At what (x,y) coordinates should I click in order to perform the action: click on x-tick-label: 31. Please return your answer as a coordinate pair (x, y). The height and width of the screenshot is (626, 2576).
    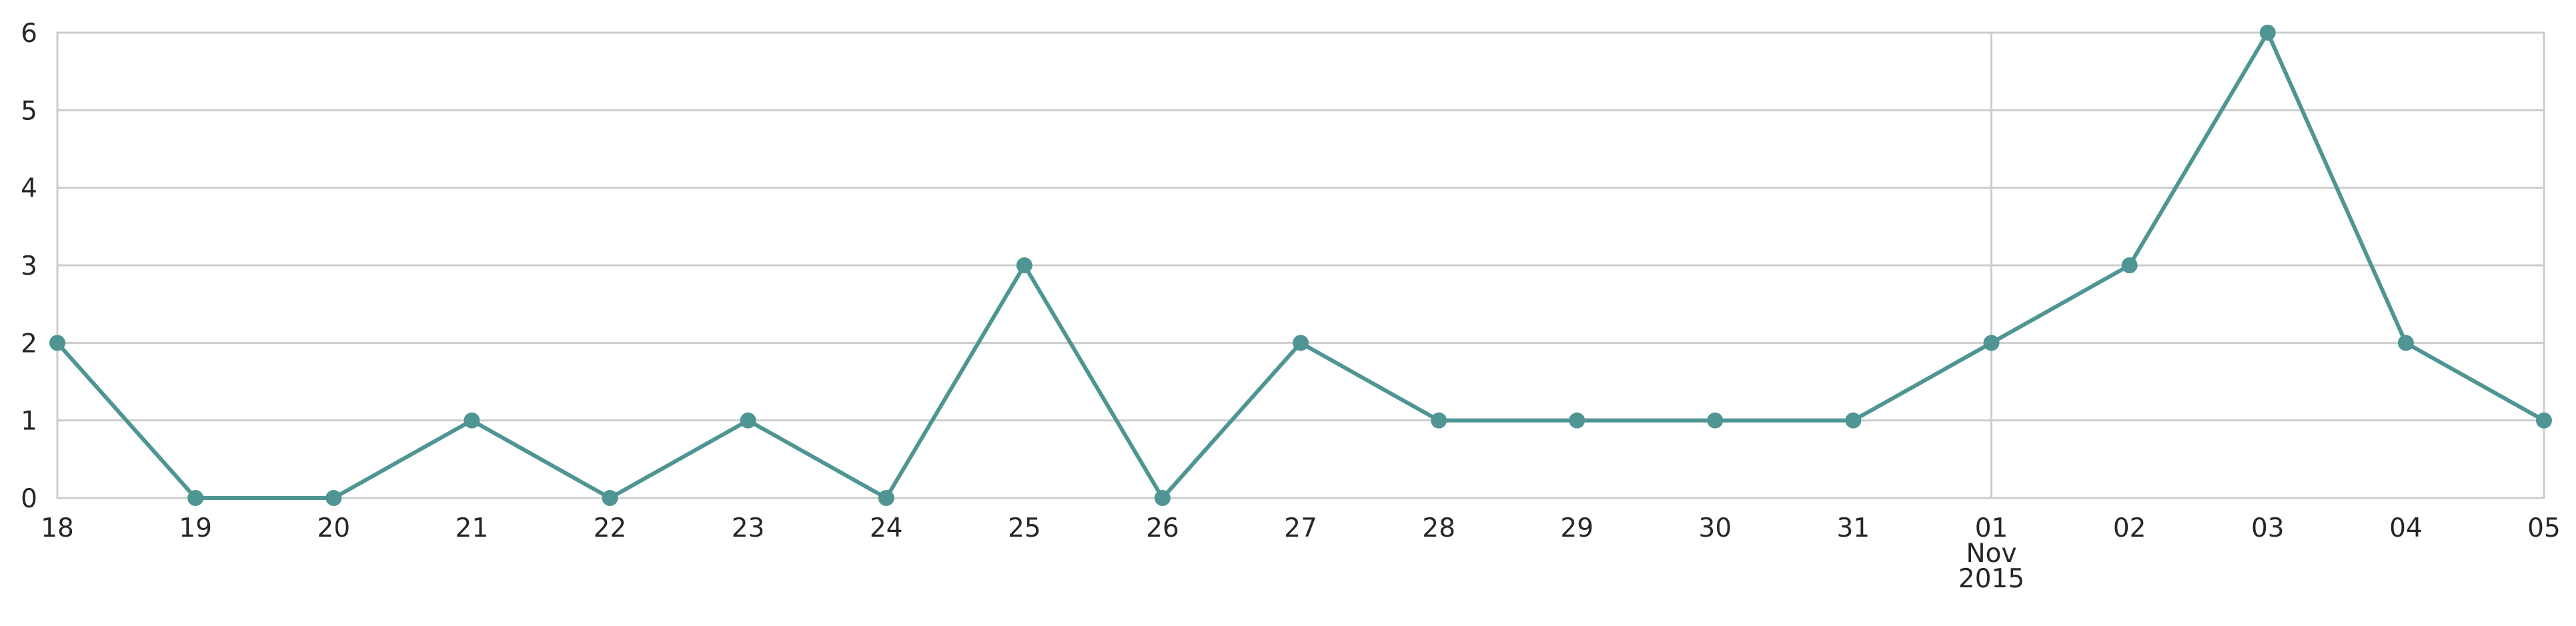
    Looking at the image, I should click on (1854, 528).